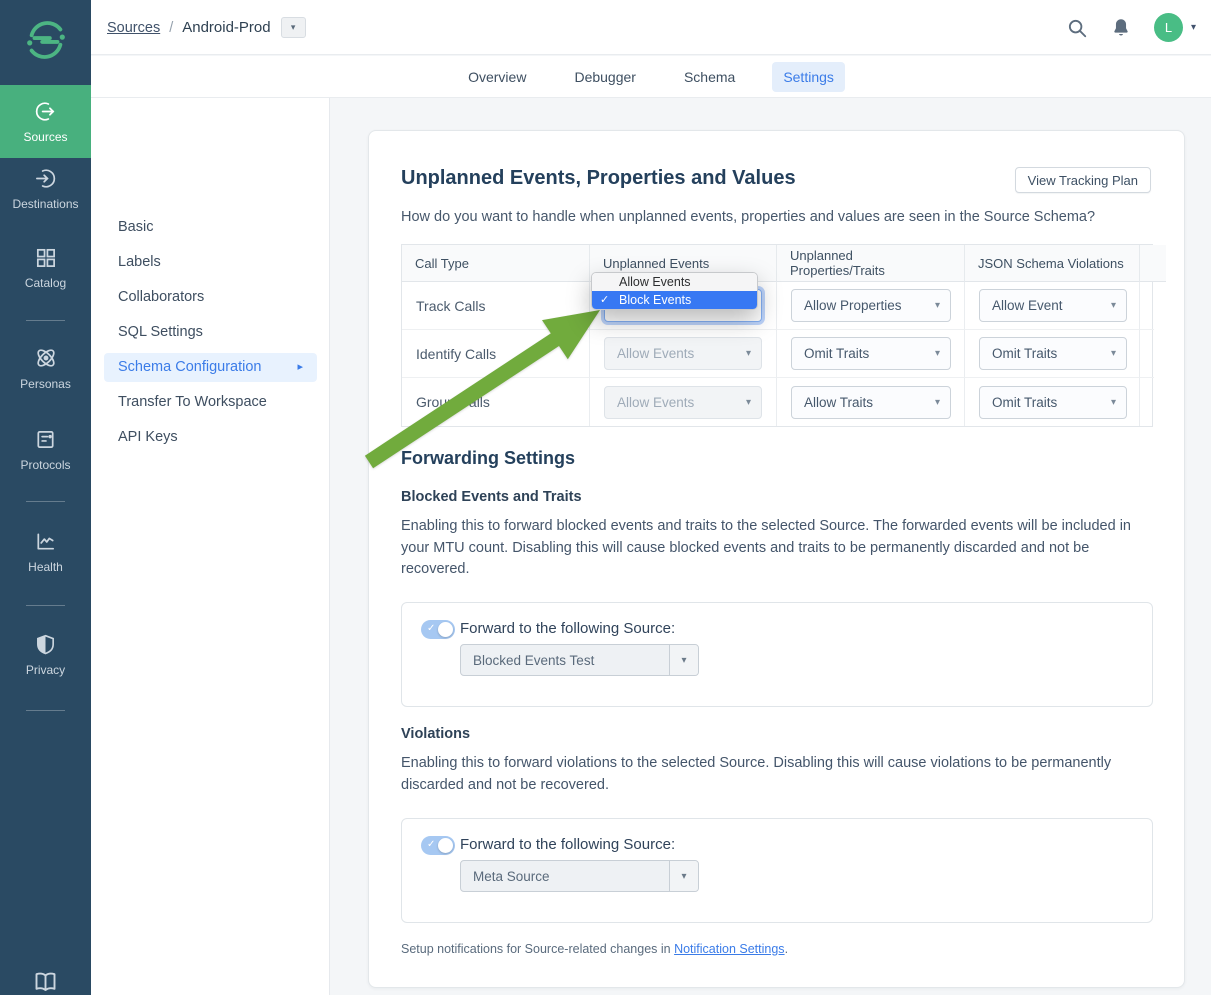  What do you see at coordinates (871, 353) in the screenshot?
I see `unplanned-properties-select-identify: Omit Traits ▾` at bounding box center [871, 353].